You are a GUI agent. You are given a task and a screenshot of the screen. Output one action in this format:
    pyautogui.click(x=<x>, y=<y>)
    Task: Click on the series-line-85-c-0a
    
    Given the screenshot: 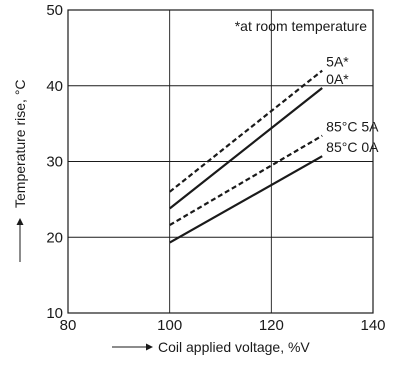 What is the action you would take?
    pyautogui.click(x=246, y=199)
    